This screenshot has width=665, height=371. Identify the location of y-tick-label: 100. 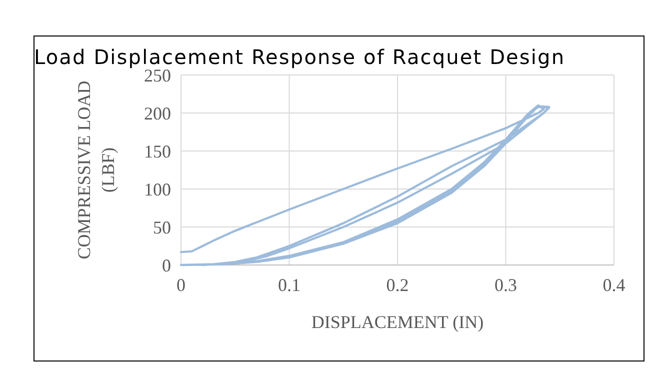
(157, 189).